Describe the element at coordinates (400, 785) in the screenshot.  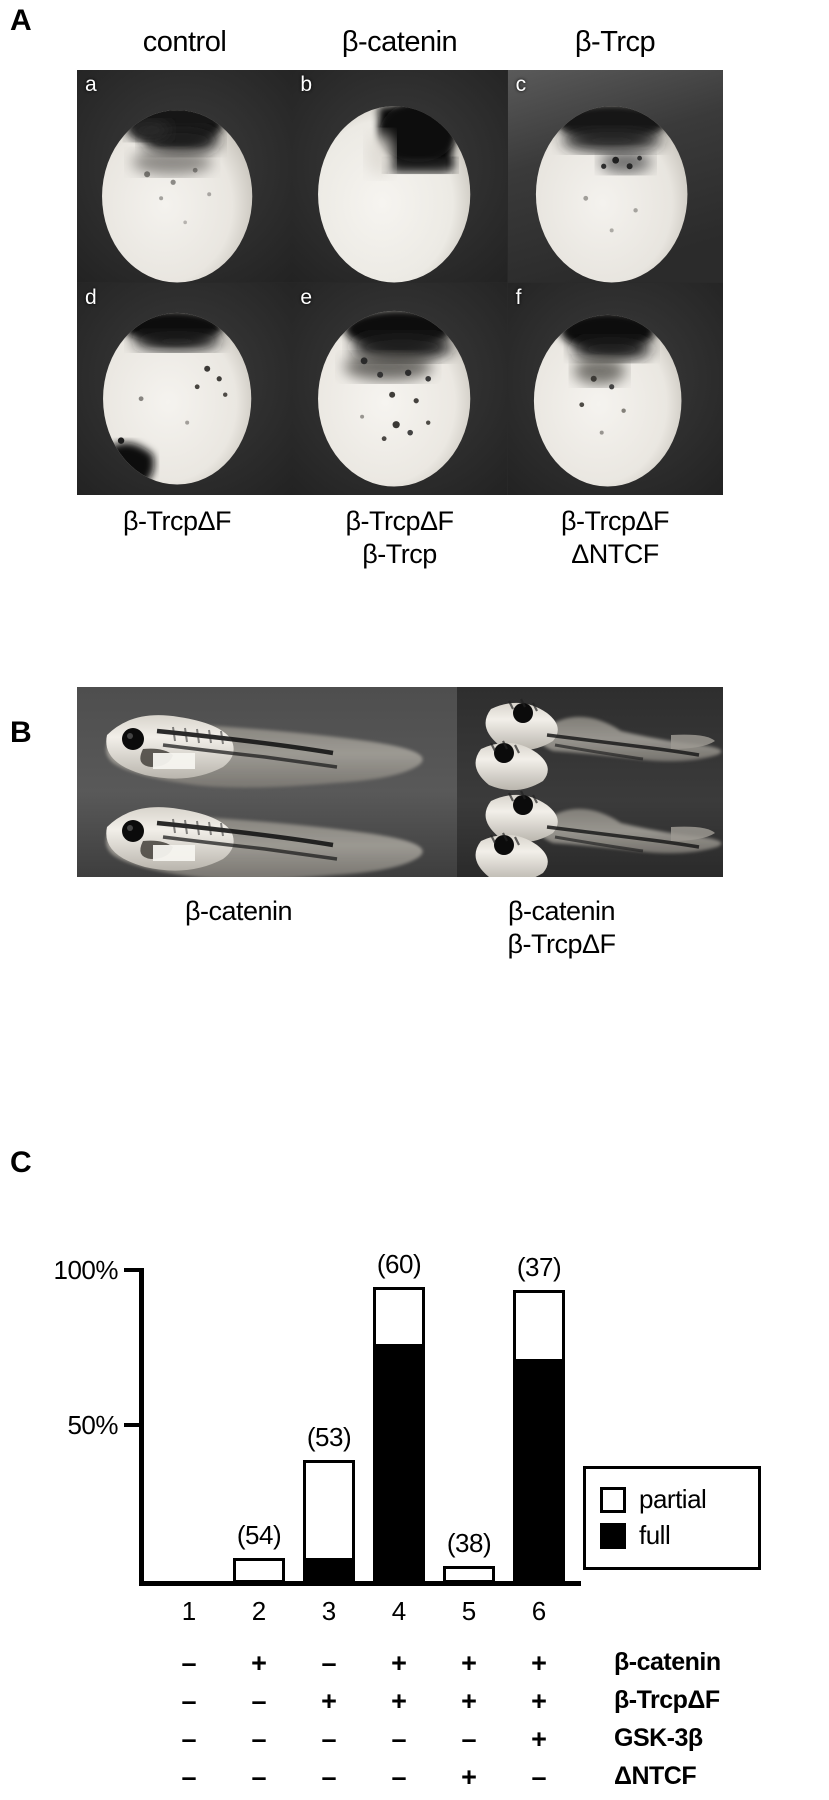
I see `panel-b-tadpole-images` at that location.